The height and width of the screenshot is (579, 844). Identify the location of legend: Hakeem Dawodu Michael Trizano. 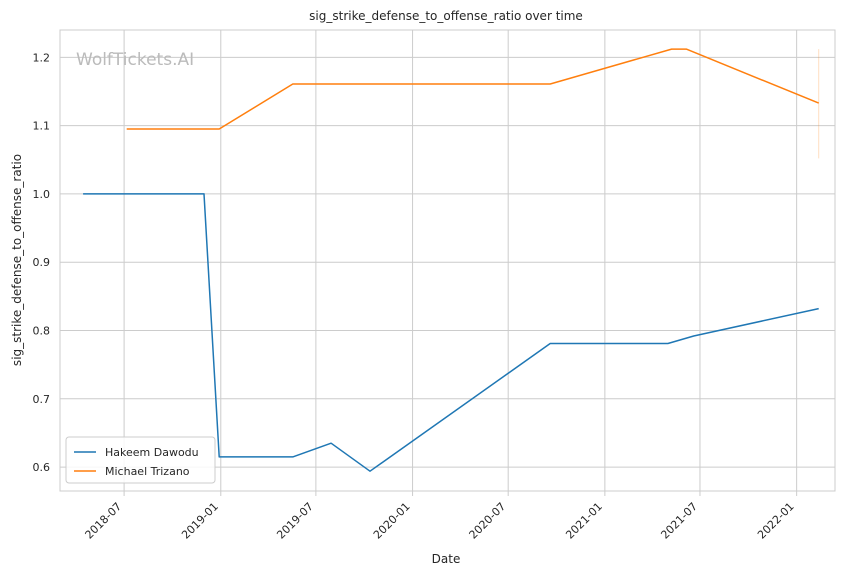
(140, 460).